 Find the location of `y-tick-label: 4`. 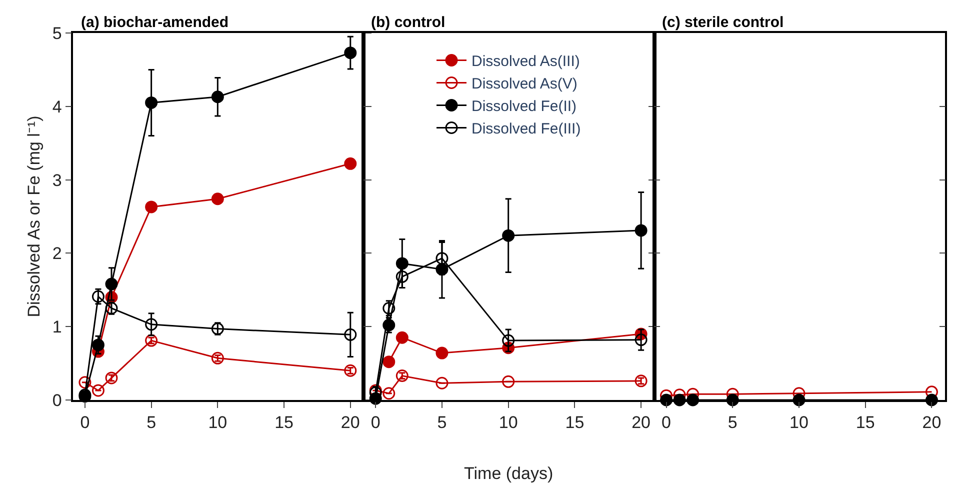

y-tick-label: 4 is located at coordinates (57, 106).